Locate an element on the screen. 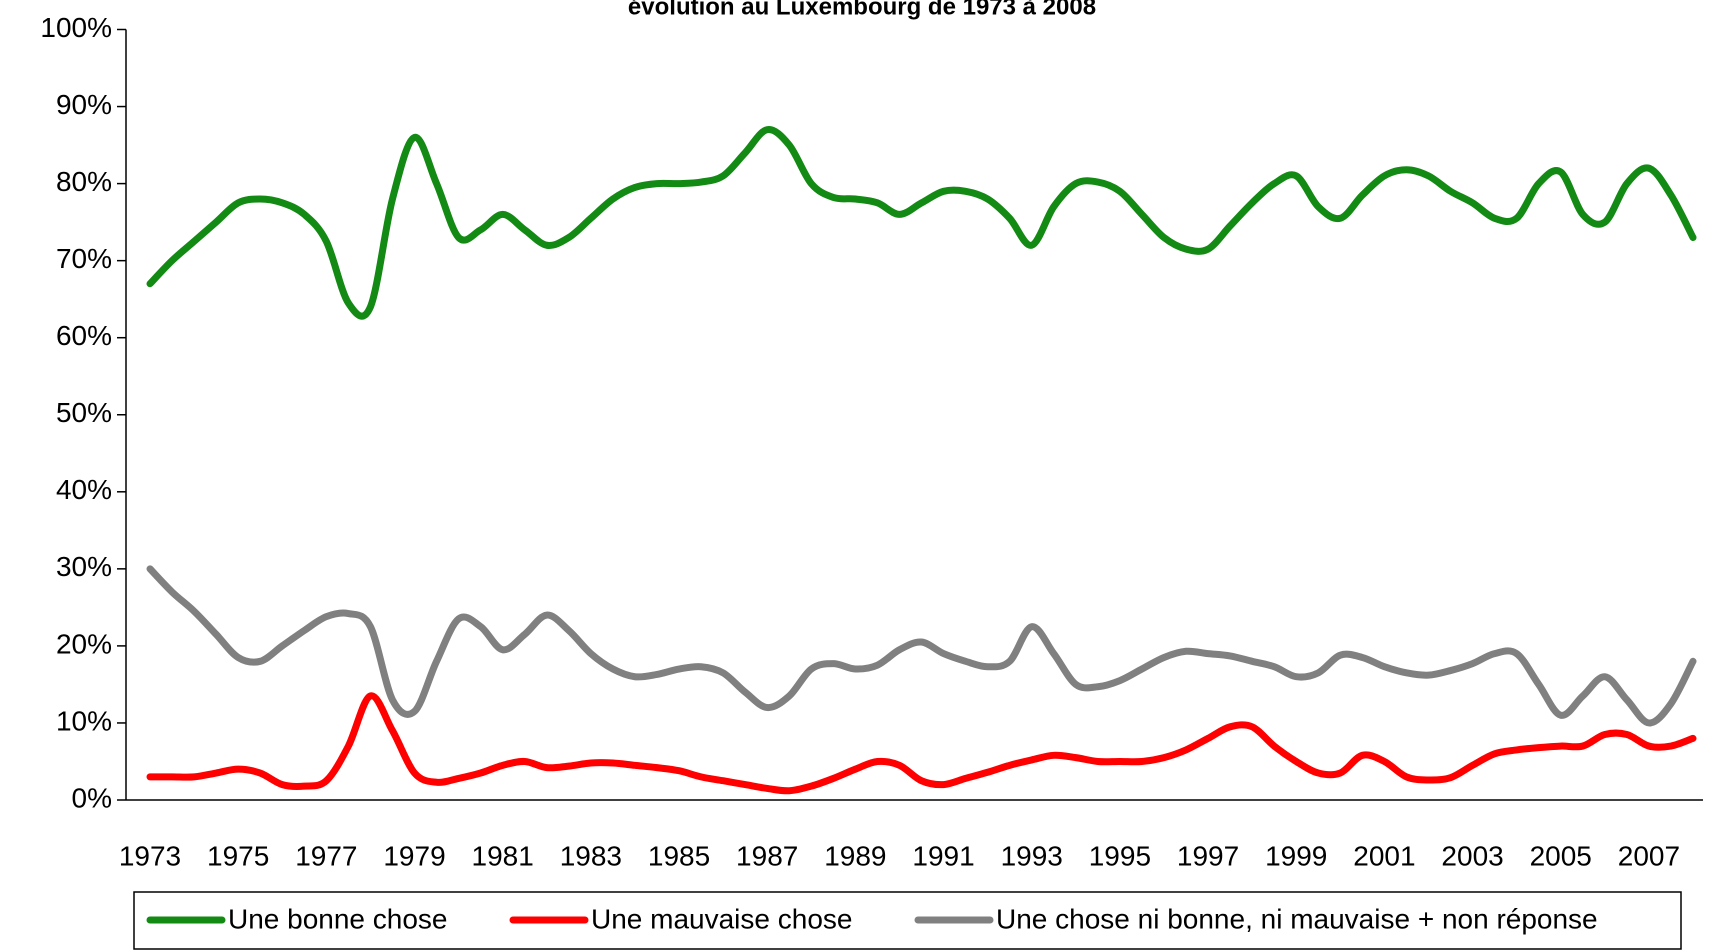 This screenshot has width=1712, height=950. y-tick-label: 0% is located at coordinates (92, 797).